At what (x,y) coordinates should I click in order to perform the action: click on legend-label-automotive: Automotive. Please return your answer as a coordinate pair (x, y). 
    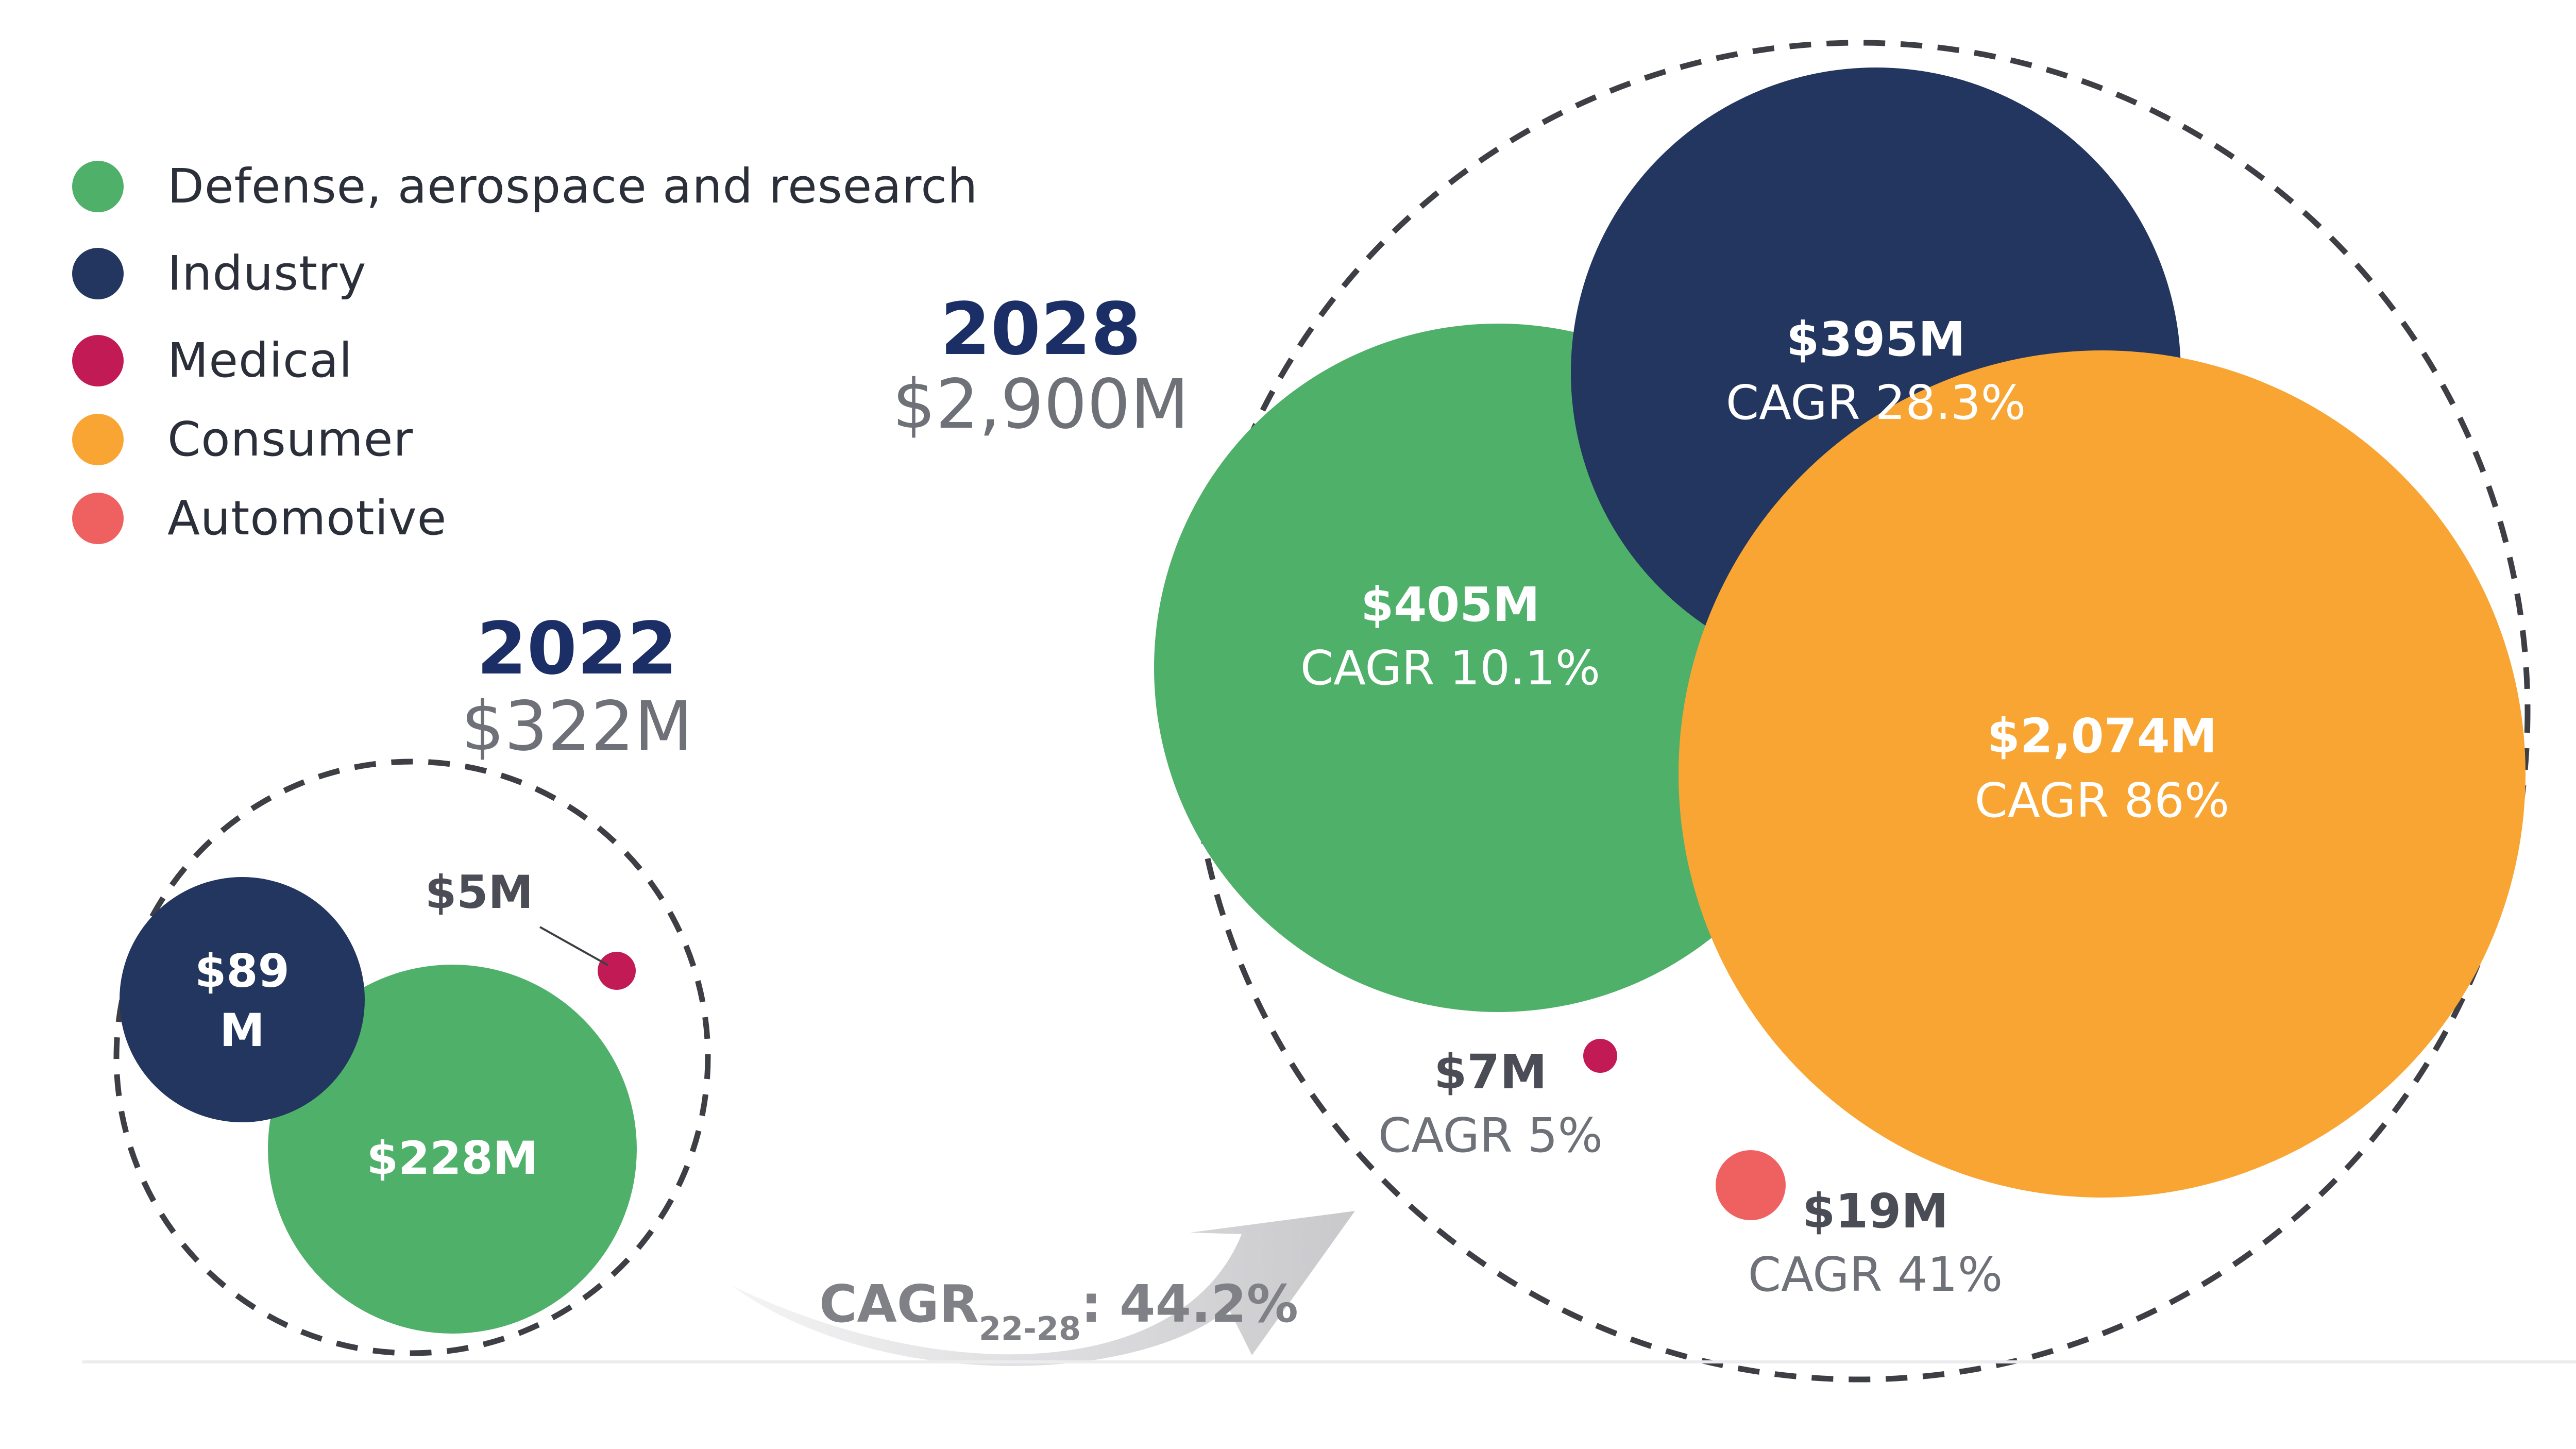
    Looking at the image, I should click on (307, 518).